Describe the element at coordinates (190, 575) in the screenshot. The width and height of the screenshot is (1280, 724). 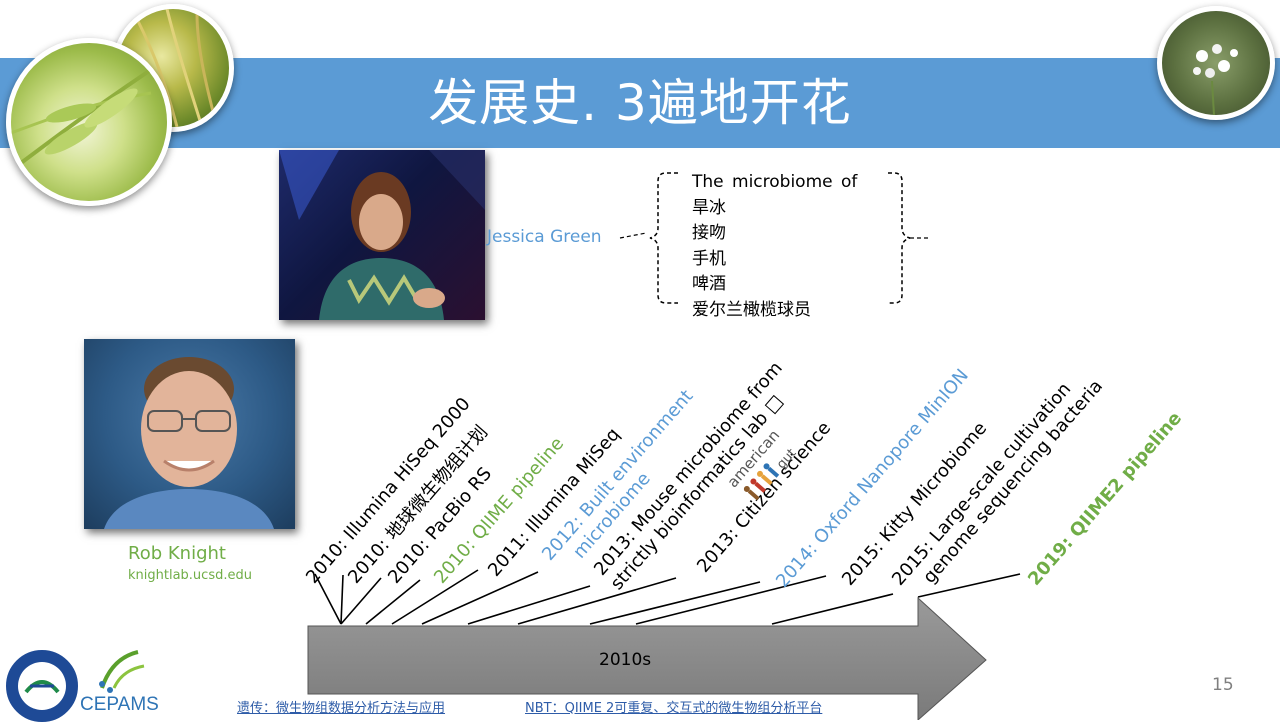
I see `rob-knight-url: knightlab.ucsd.edu` at that location.